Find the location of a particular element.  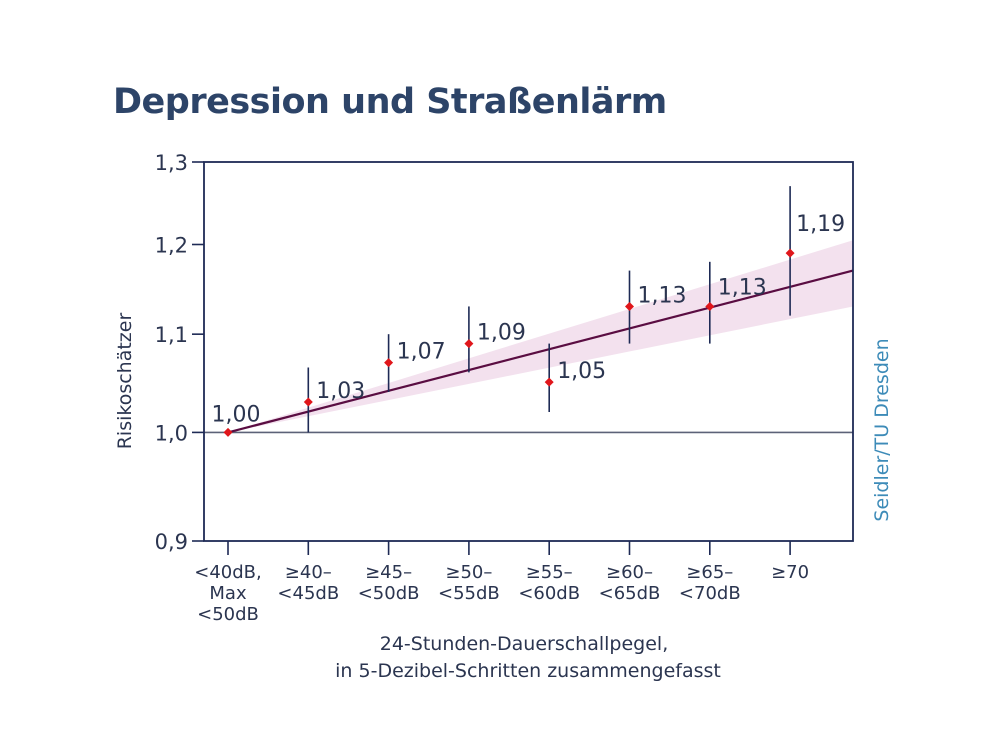

chart-title: Depression und Straßenlärm is located at coordinates (390, 102).